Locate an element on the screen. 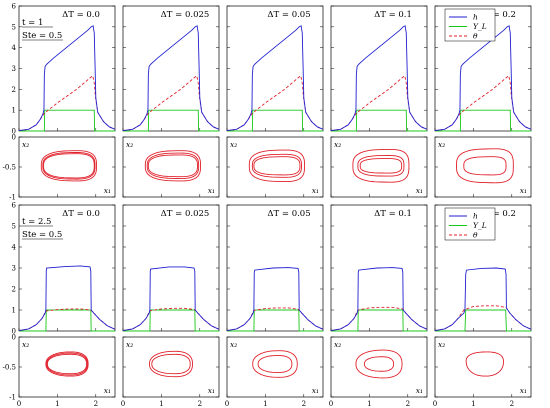 The height and width of the screenshot is (408, 550). contour-panel-1-5: x₂ x₁ is located at coordinates (483, 167).